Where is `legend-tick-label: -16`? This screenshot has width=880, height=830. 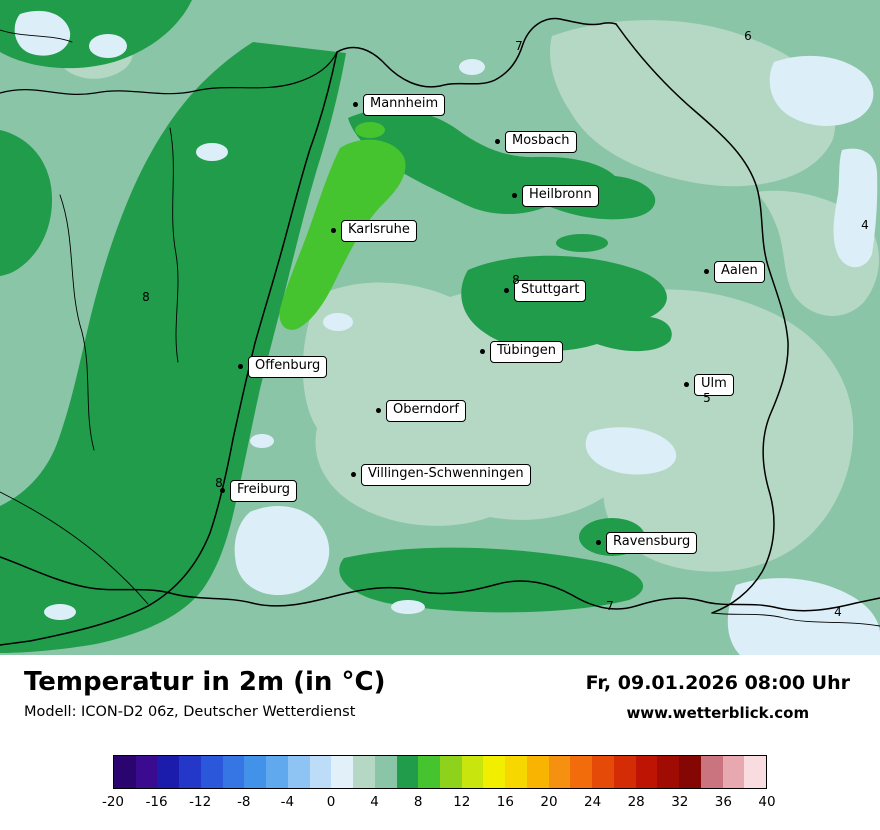 legend-tick-label: -16 is located at coordinates (156, 802).